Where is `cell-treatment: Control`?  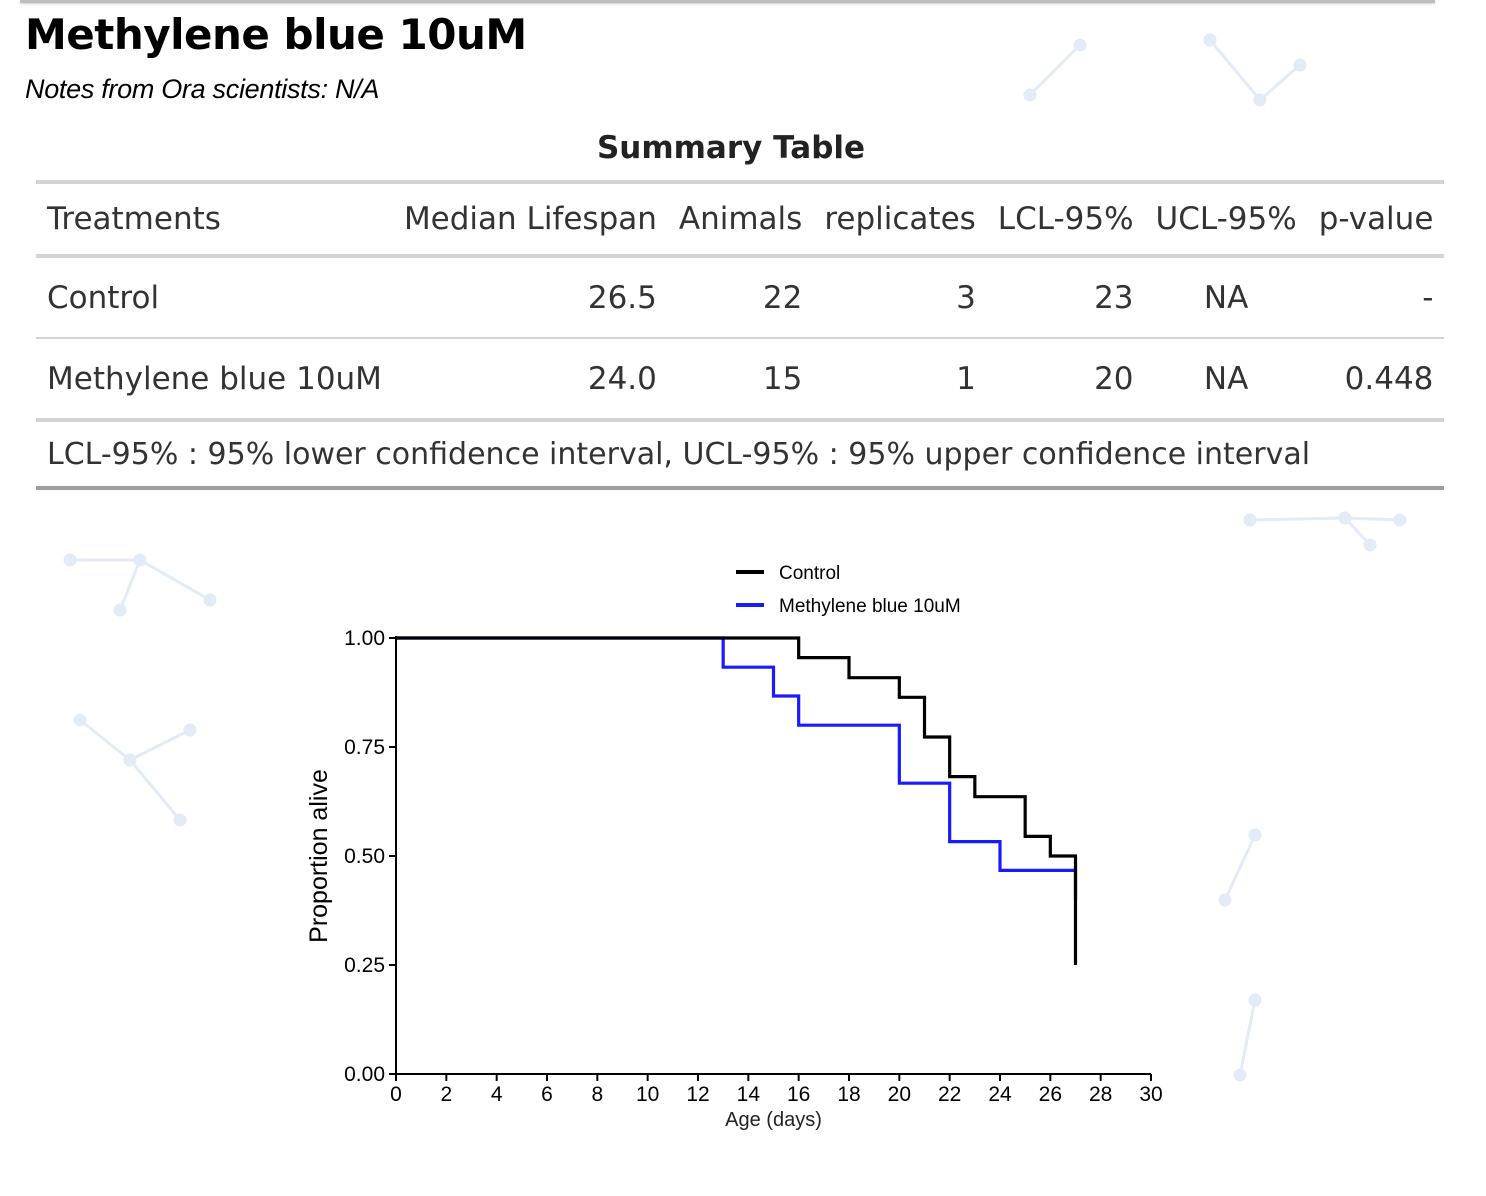
cell-treatment: Control is located at coordinates (103, 297).